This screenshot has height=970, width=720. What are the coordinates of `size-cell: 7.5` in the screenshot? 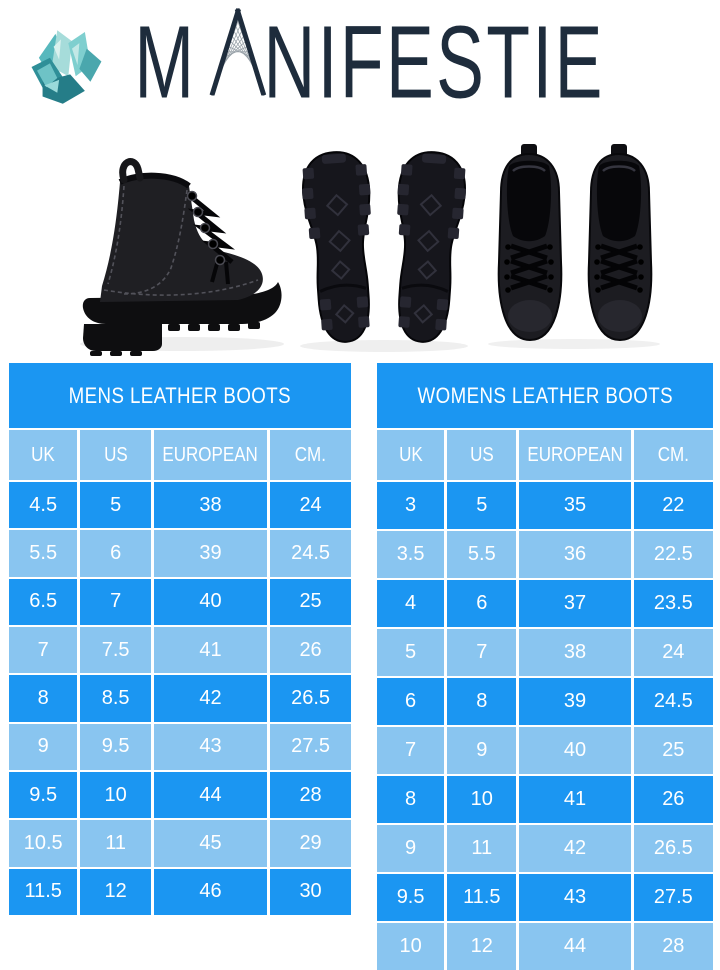 It's located at (114, 650).